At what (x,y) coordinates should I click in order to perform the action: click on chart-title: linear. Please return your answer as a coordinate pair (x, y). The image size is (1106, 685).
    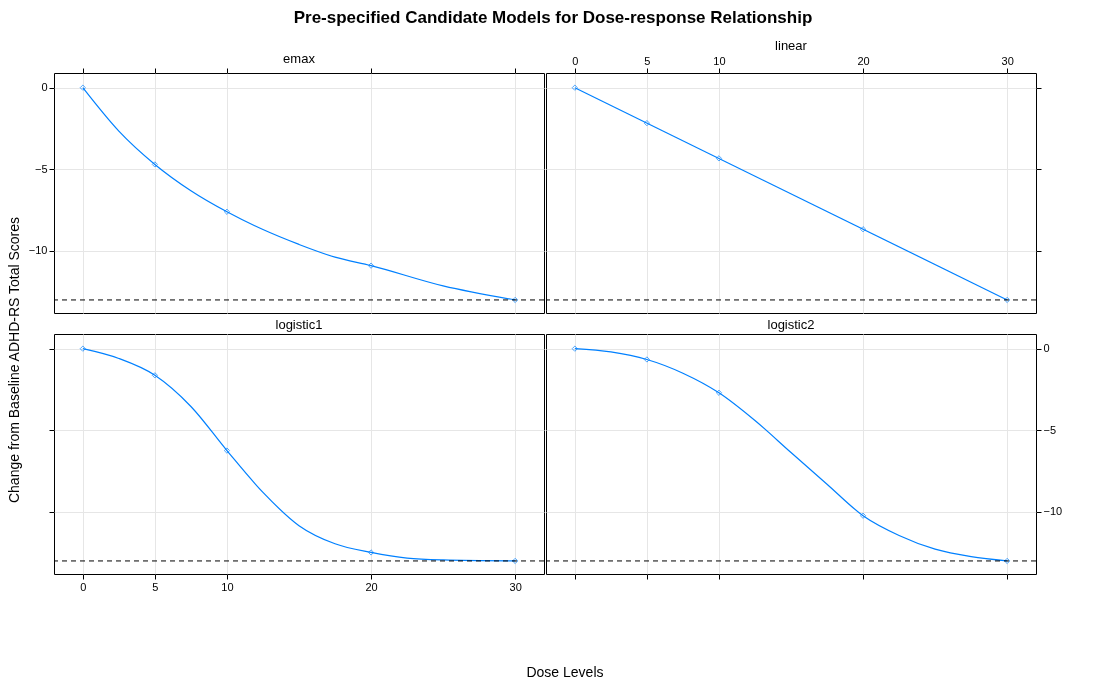
    Looking at the image, I should click on (791, 45).